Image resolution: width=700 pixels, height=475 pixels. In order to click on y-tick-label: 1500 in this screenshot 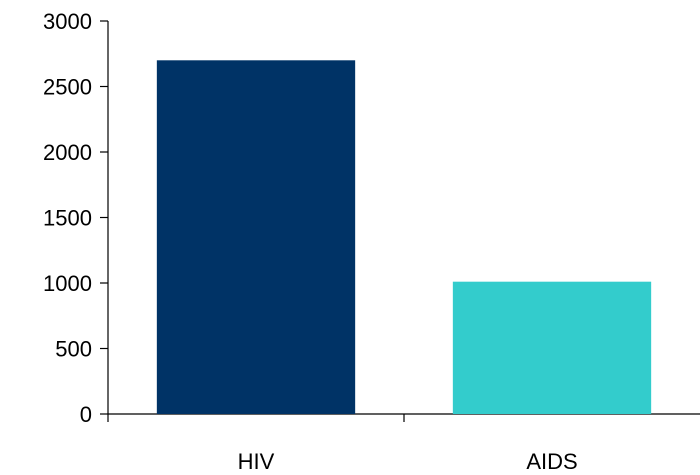, I will do `click(67, 218)`.